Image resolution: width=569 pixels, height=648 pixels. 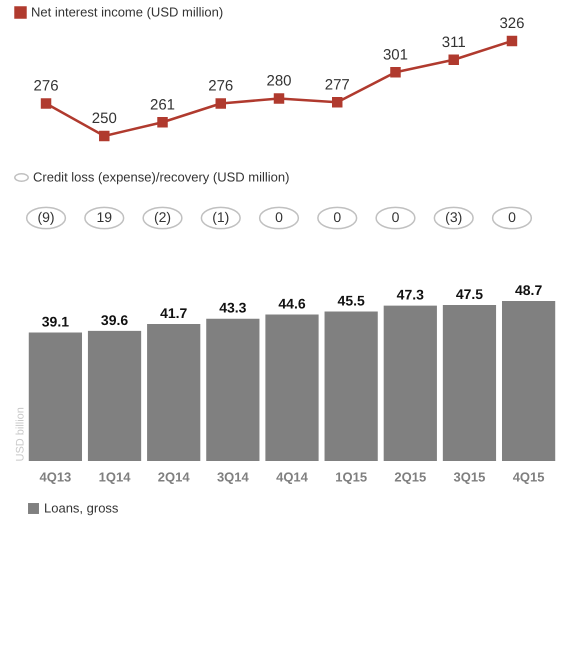 What do you see at coordinates (163, 105) in the screenshot?
I see `data-label: 261` at bounding box center [163, 105].